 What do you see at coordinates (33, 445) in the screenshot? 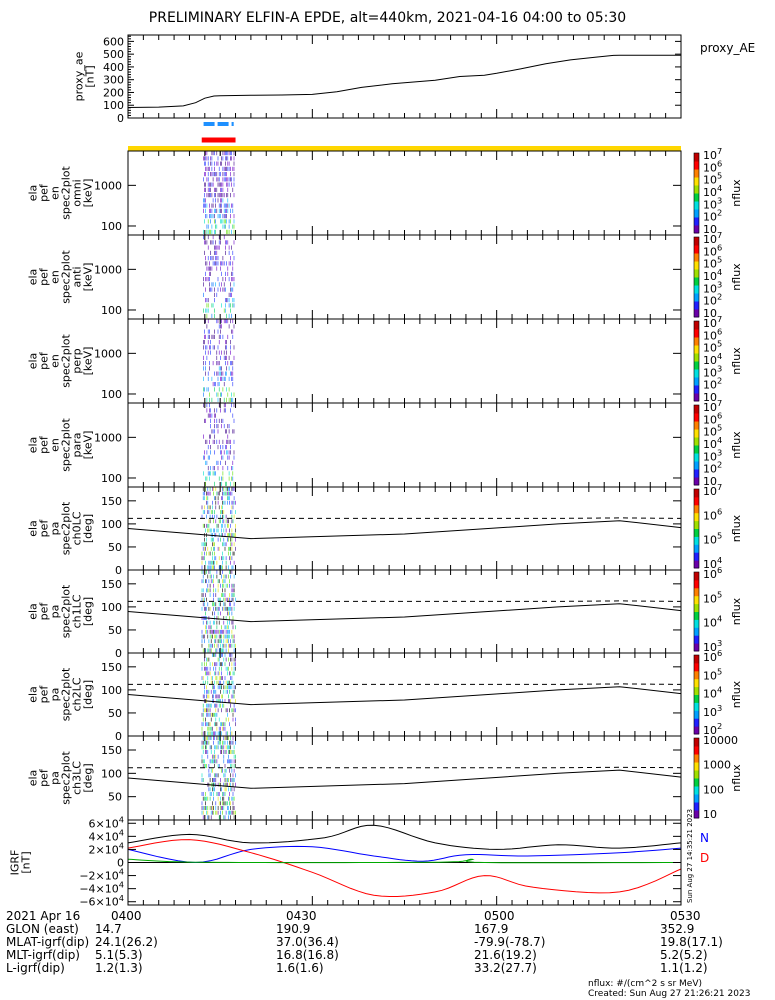
I see `spec-para-ylabel-line-0: ela` at bounding box center [33, 445].